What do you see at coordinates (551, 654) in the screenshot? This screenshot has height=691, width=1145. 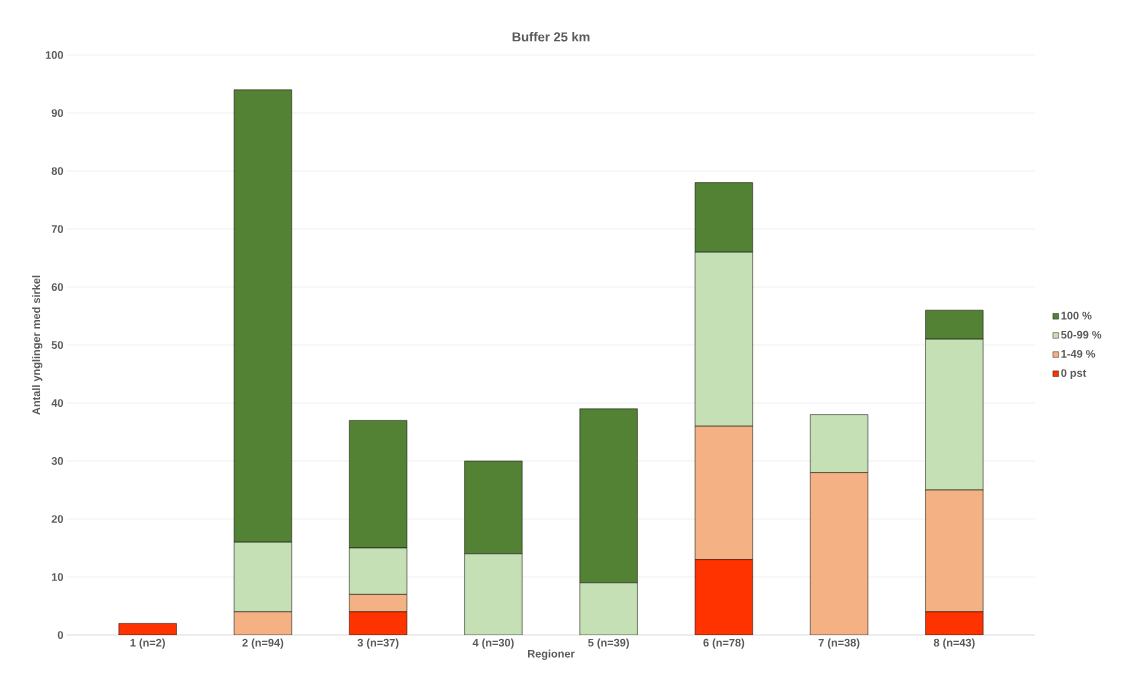 I see `x-axis-title: Regioner` at bounding box center [551, 654].